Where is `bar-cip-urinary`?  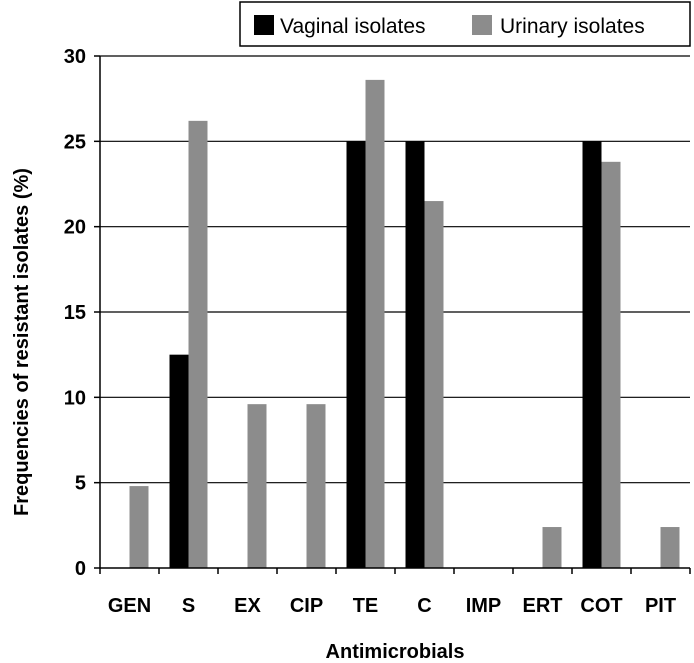
bar-cip-urinary is located at coordinates (316, 486).